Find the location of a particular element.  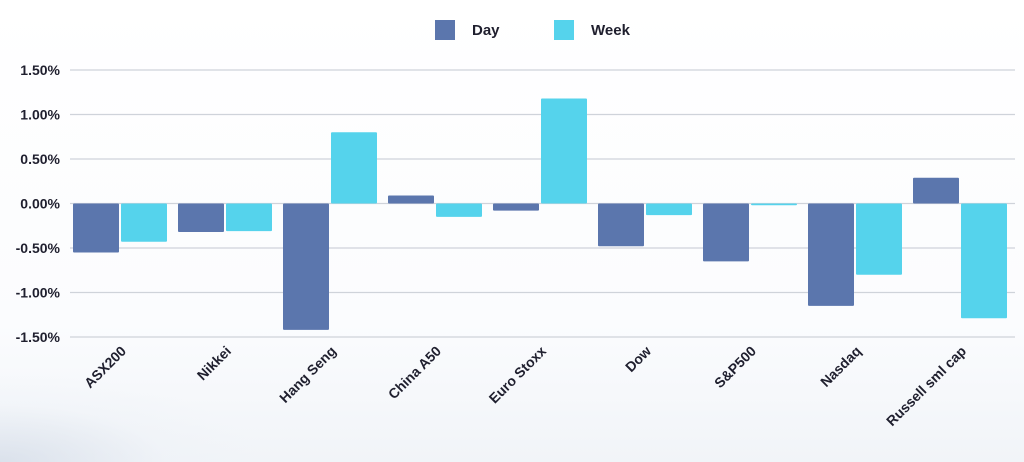

x-tick-label: Dow is located at coordinates (638, 359).